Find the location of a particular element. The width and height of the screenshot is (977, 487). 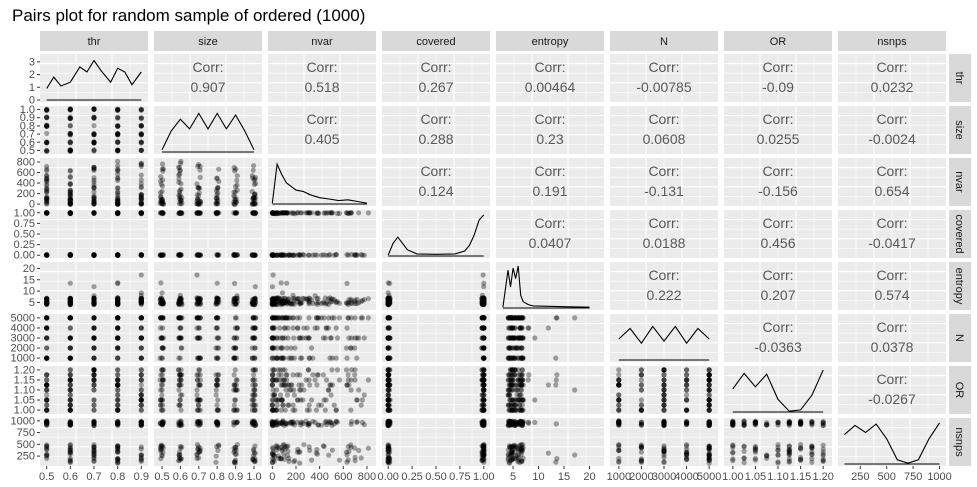

corr-label: Corr: is located at coordinates (777, 119).